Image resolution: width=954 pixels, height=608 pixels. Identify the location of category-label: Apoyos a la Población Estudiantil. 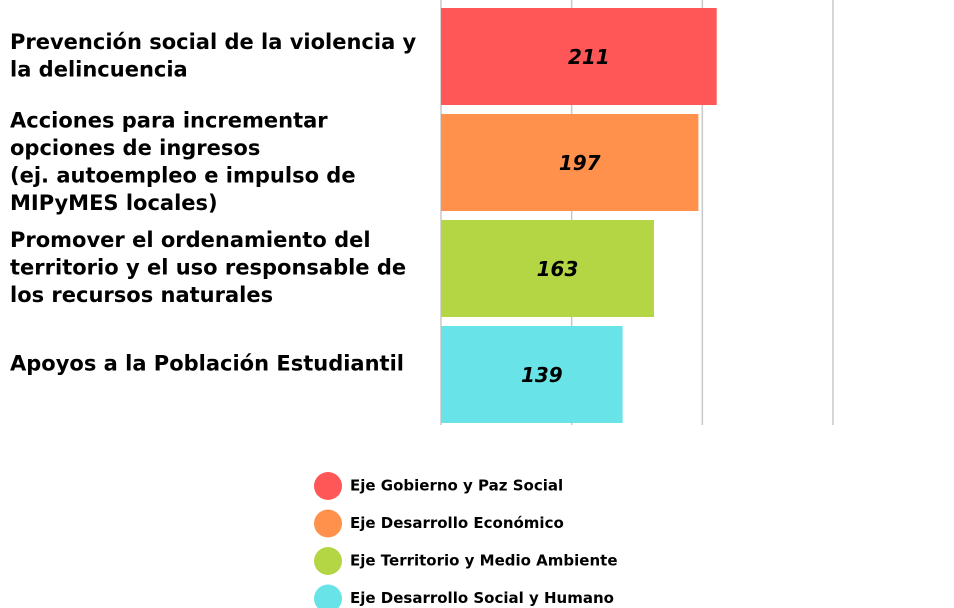
(207, 364).